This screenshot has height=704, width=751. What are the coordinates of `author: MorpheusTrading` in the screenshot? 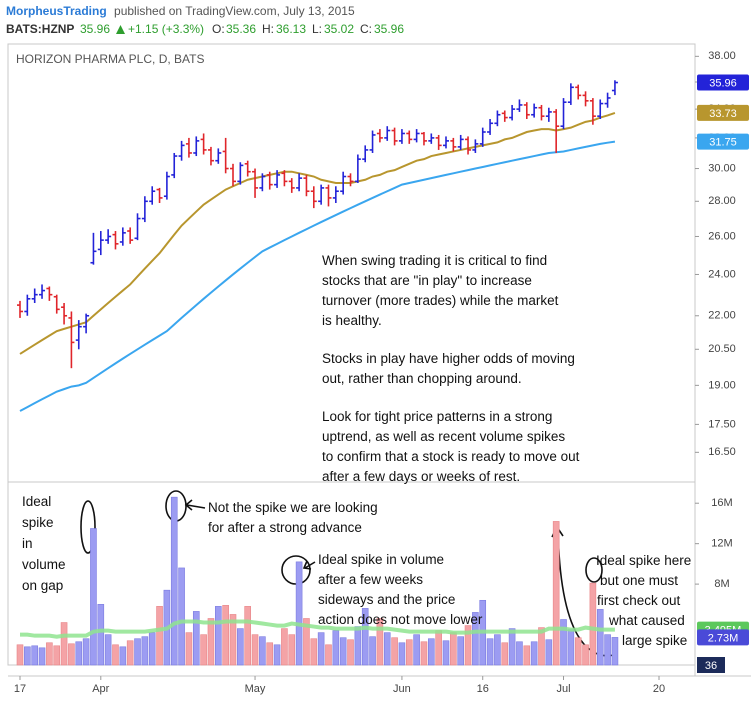 It's located at (56, 11).